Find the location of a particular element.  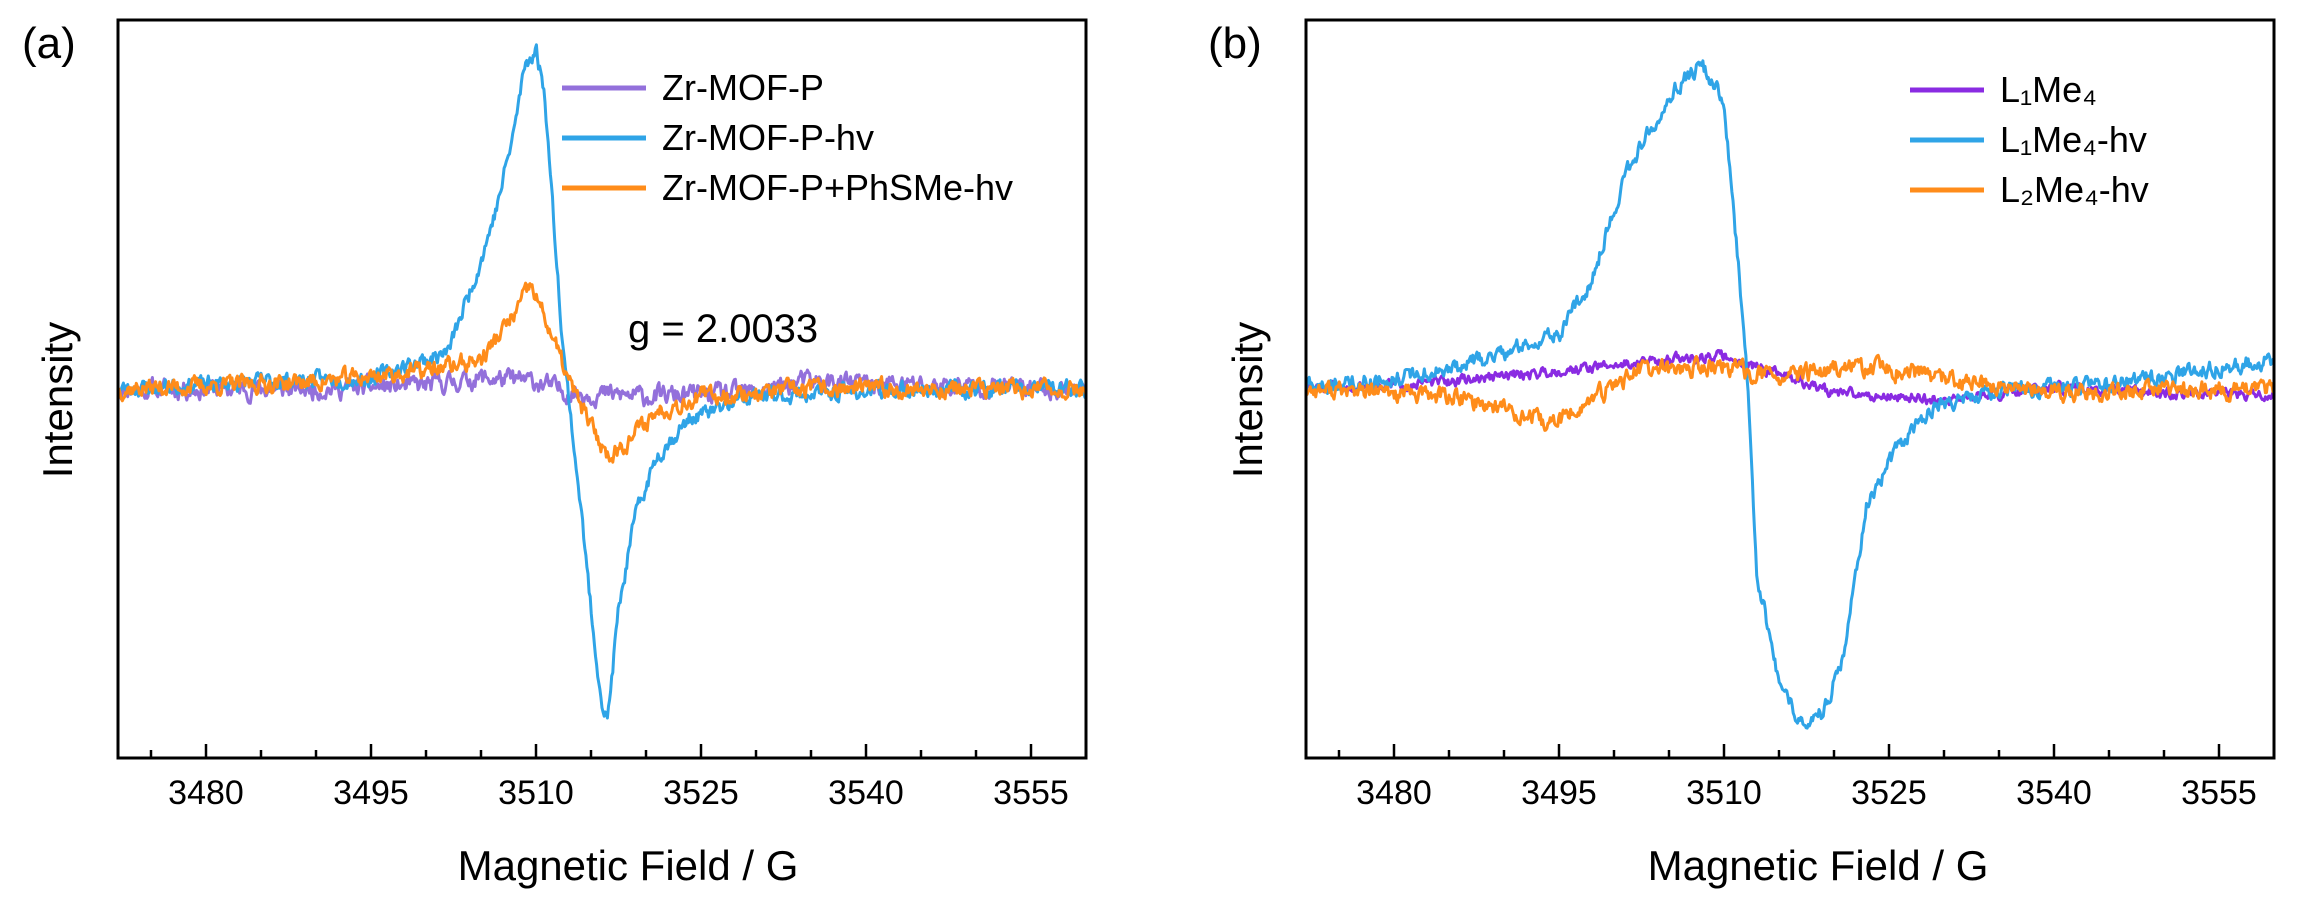

x-tick-label-1-1: 3495 is located at coordinates (1559, 793).